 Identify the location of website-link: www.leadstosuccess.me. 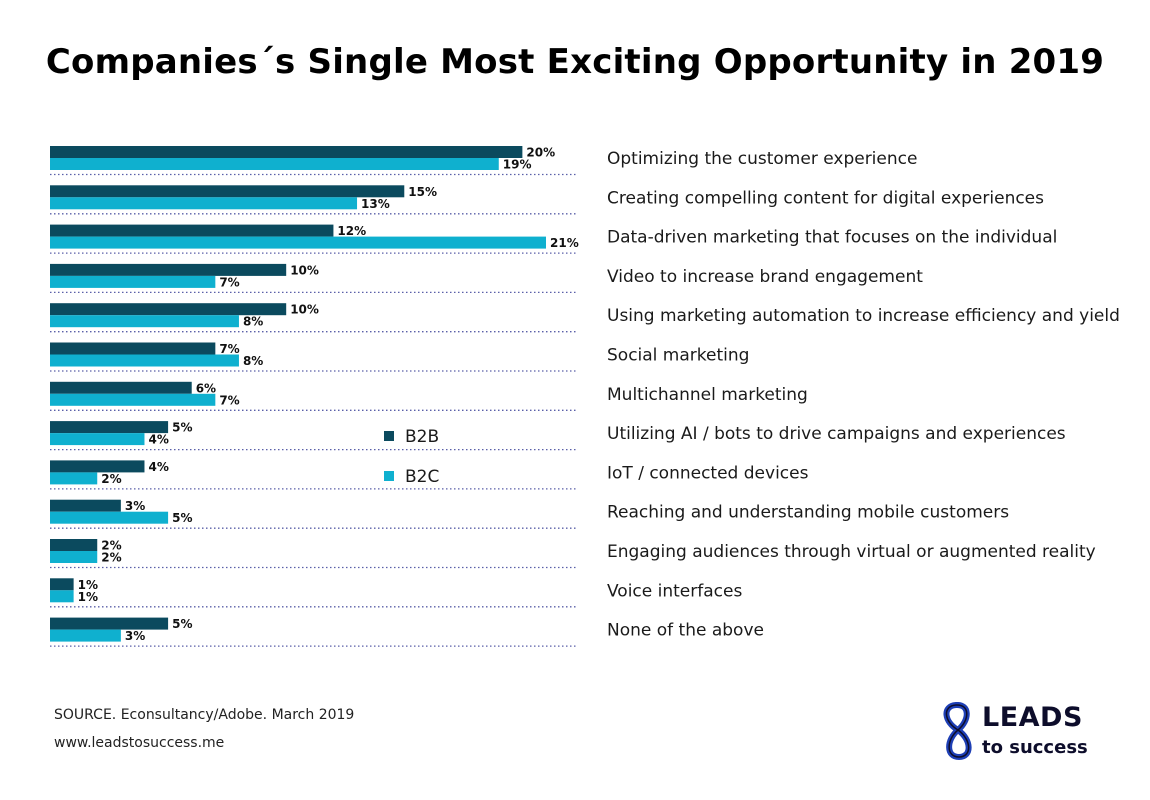
(139, 743).